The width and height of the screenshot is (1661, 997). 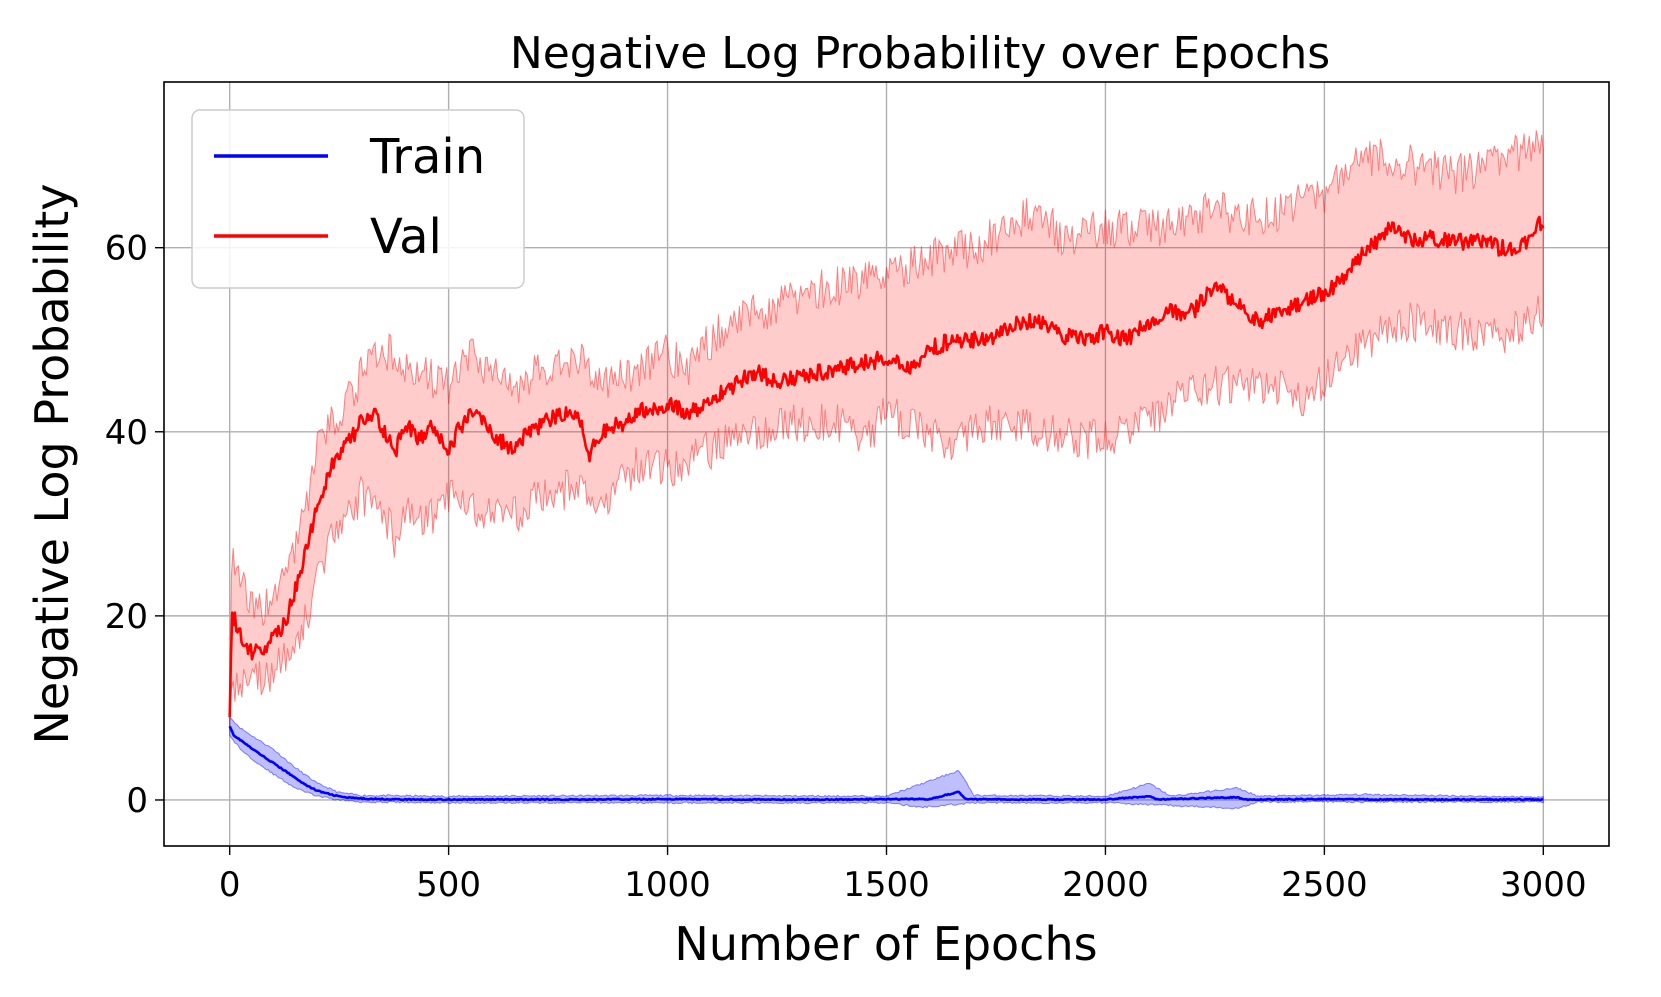 I want to click on x-tick-label: 0, so click(x=230, y=885).